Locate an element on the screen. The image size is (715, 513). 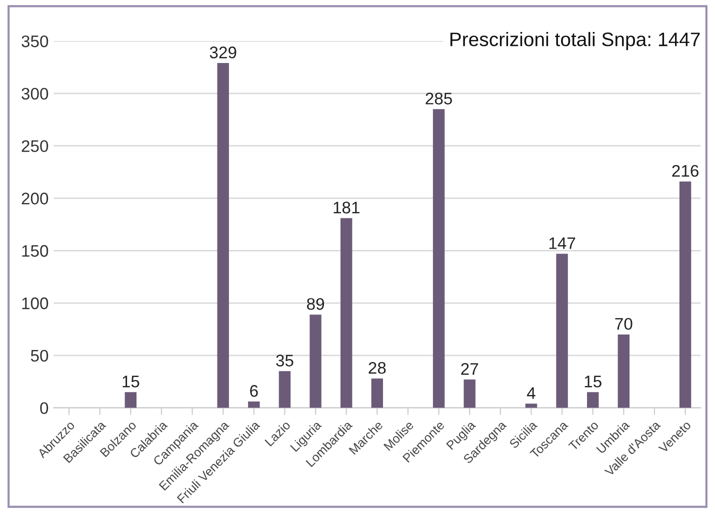
data-label: 6 is located at coordinates (254, 391).